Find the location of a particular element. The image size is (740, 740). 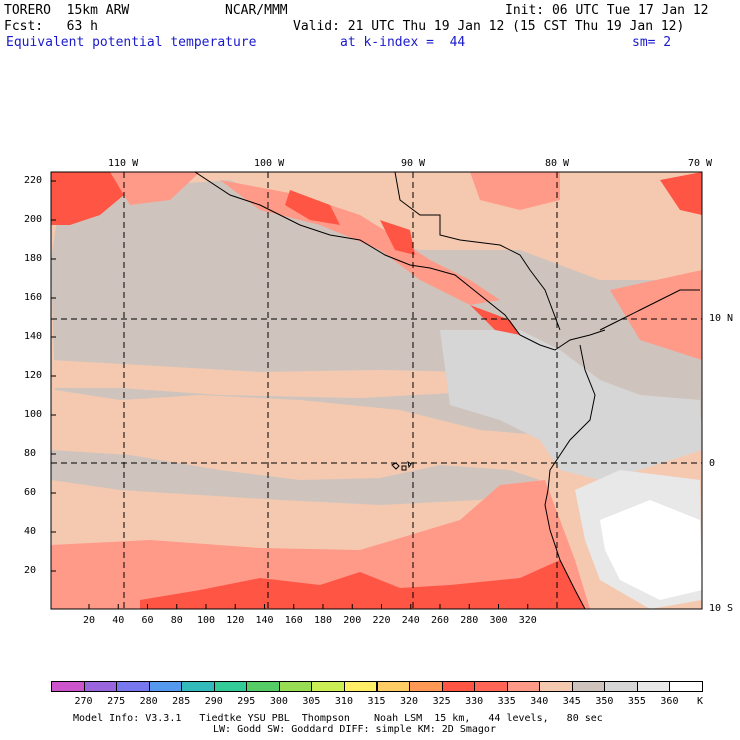

lon-label-70w: 70 W is located at coordinates (700, 163).